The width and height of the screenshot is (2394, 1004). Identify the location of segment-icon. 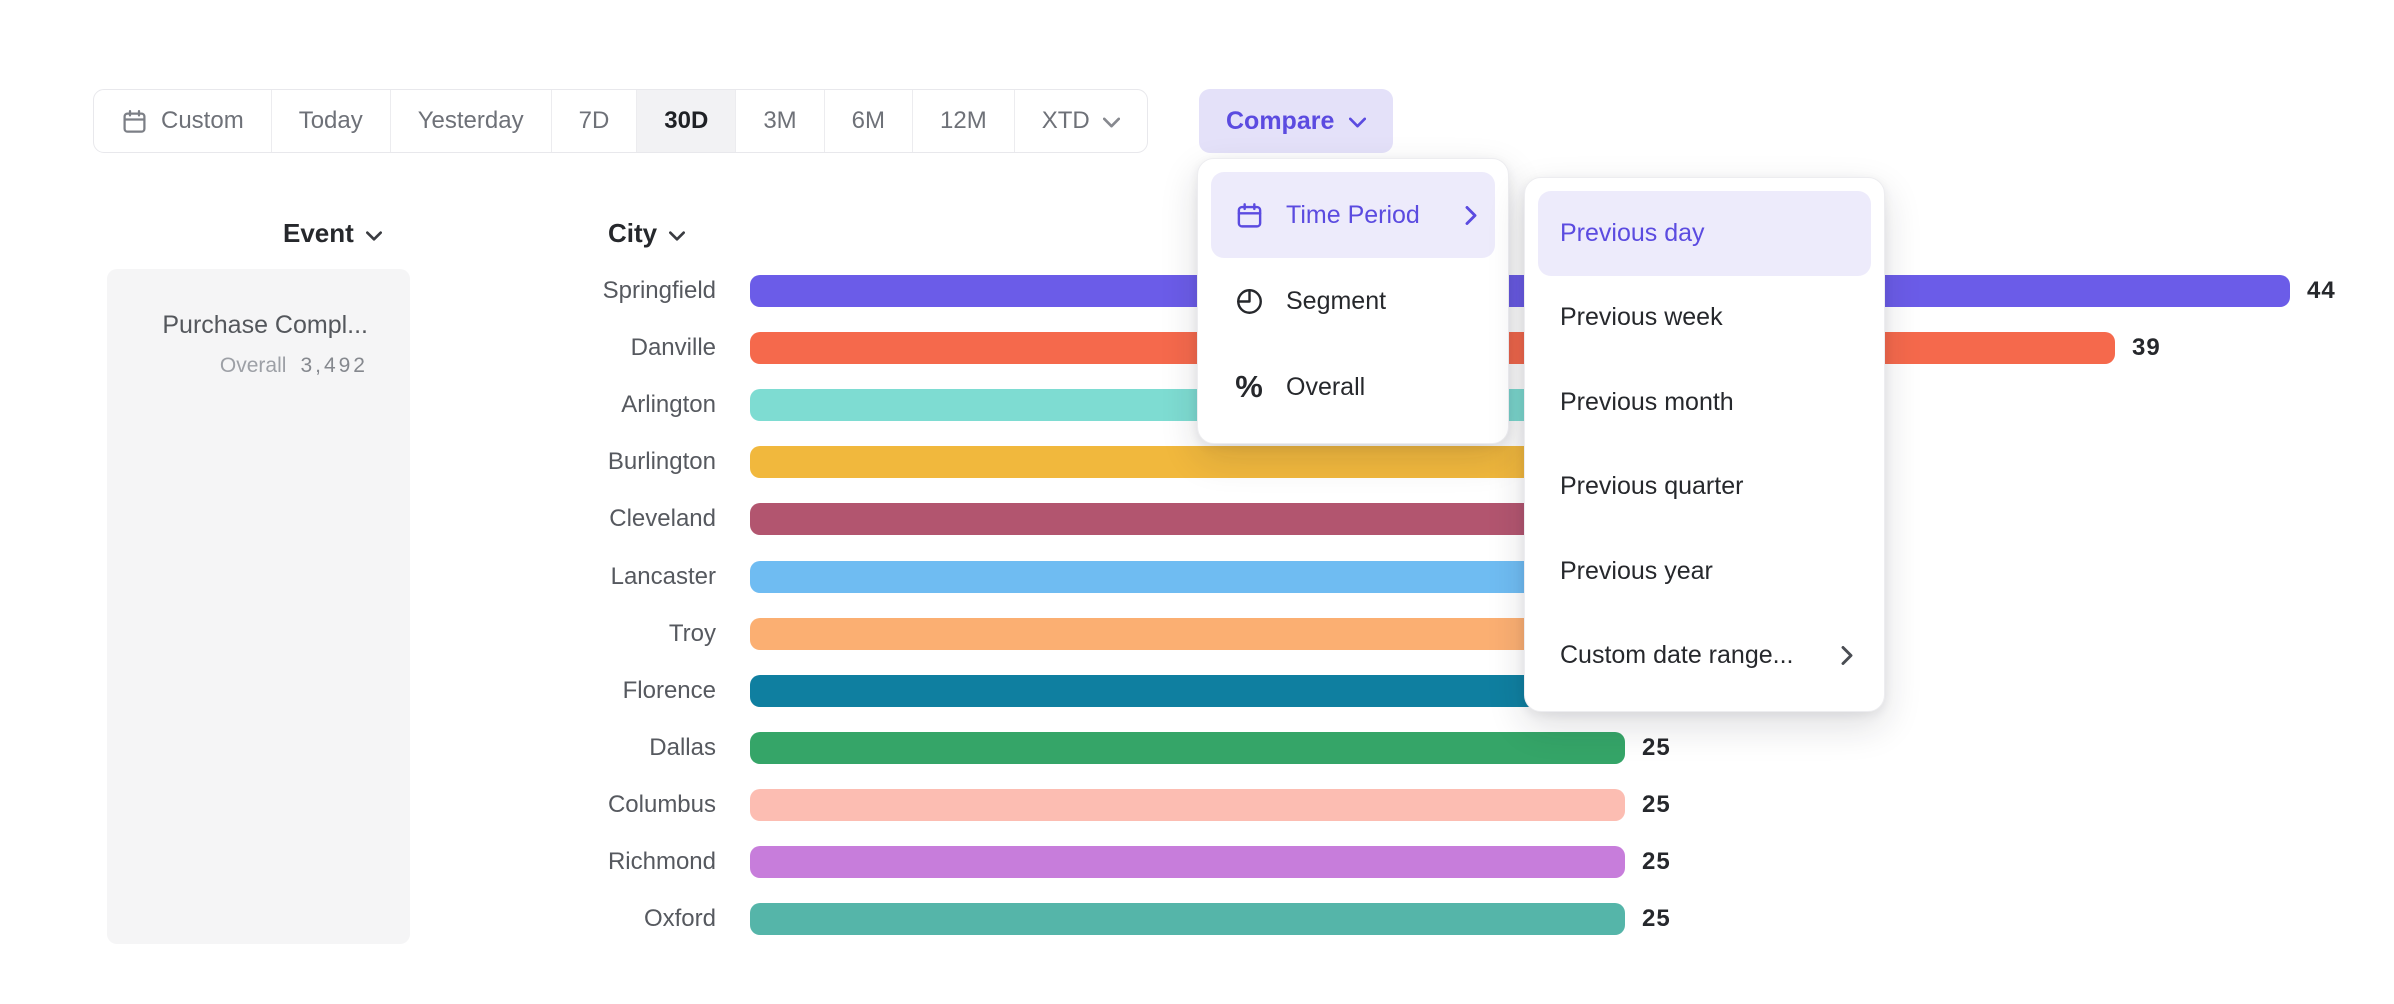
(1249, 301).